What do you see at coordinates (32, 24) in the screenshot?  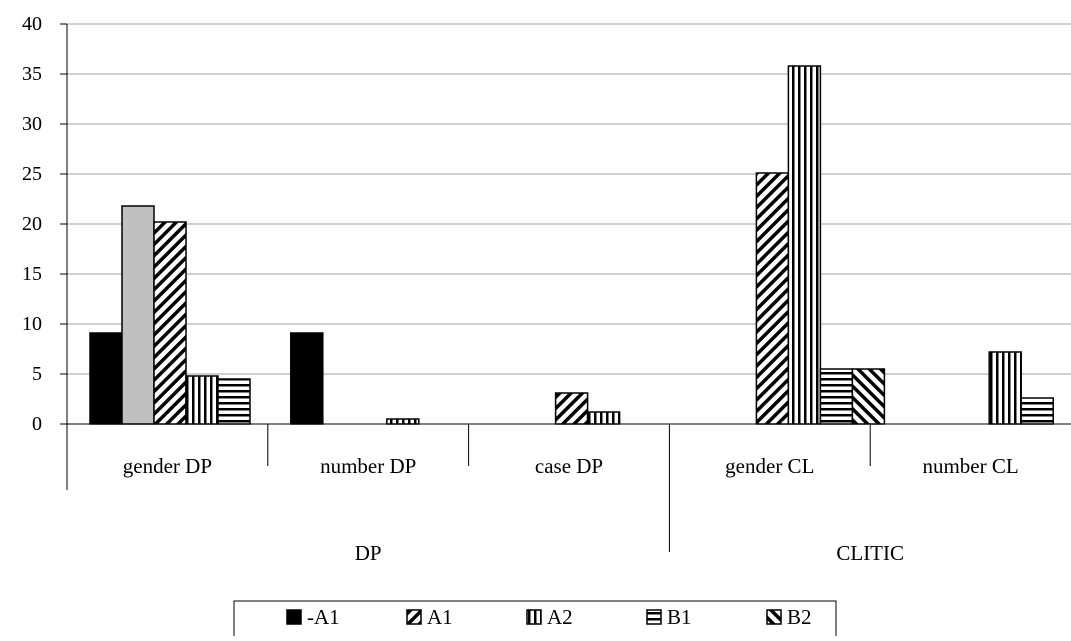 I see `y-tick-label: 40` at bounding box center [32, 24].